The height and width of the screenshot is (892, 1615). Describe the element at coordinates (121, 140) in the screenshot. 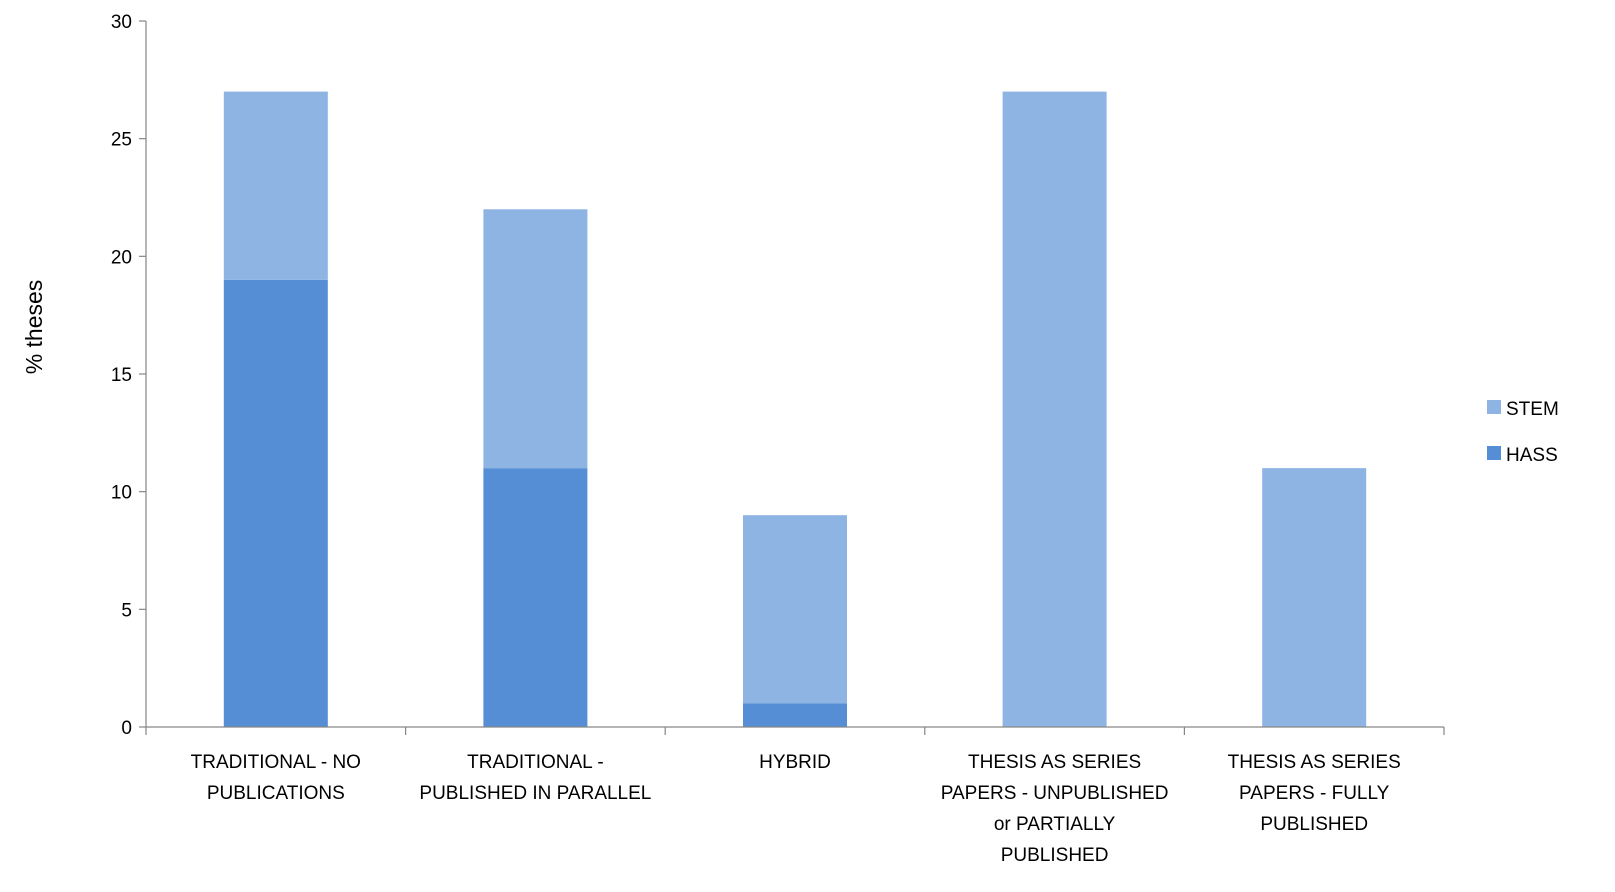

I see `y-tick-label: 25` at that location.